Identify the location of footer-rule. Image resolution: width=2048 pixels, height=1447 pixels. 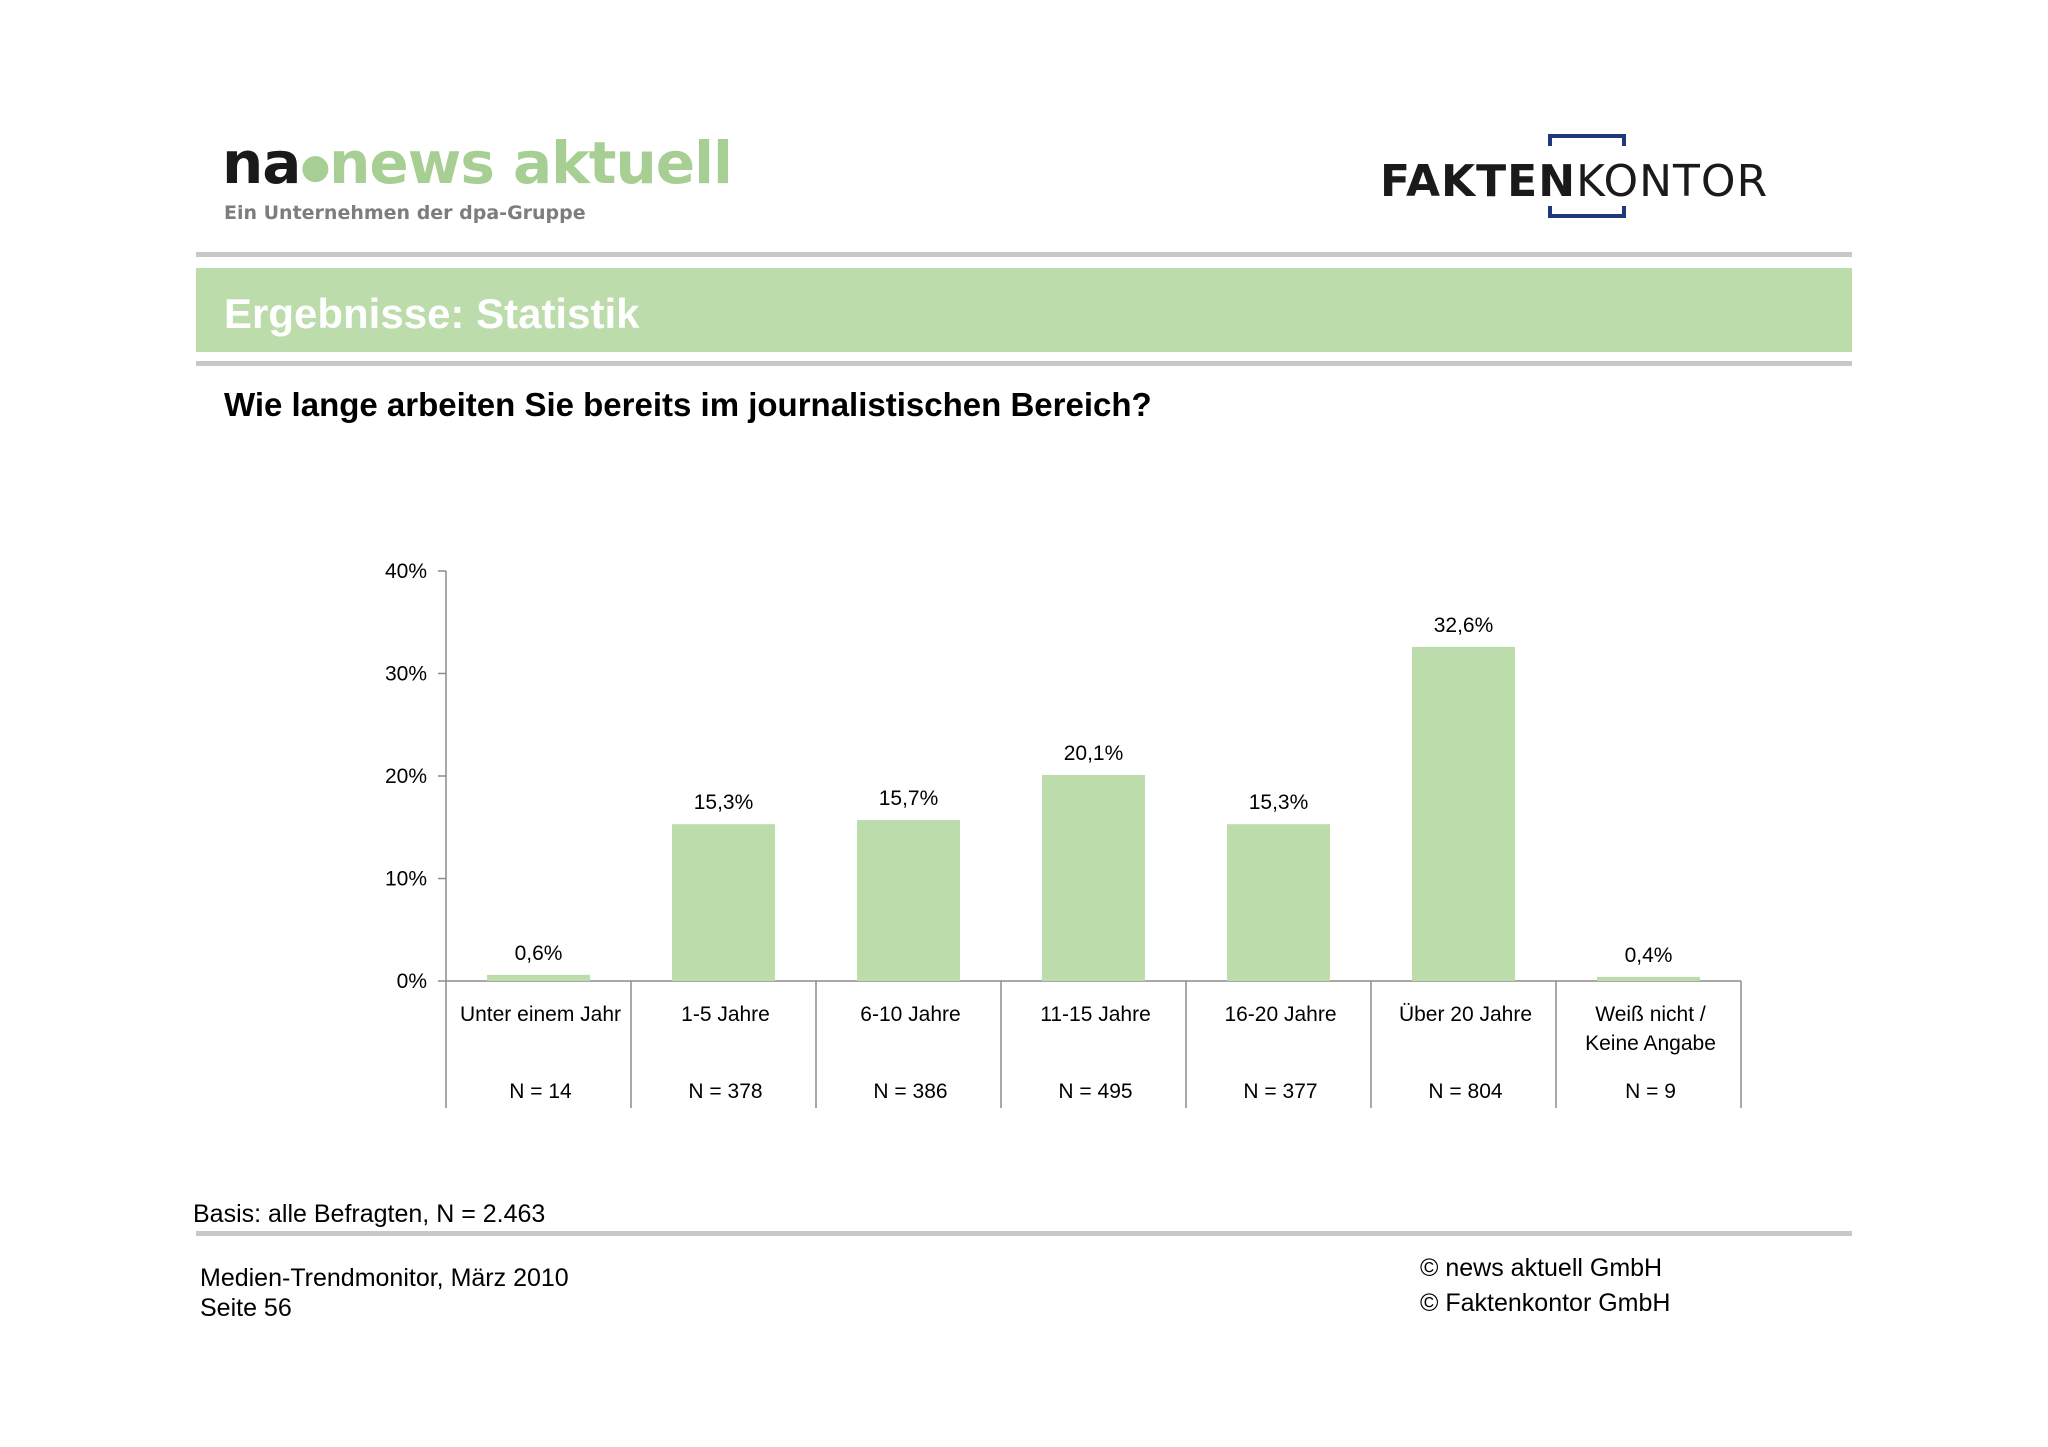
(1024, 1233).